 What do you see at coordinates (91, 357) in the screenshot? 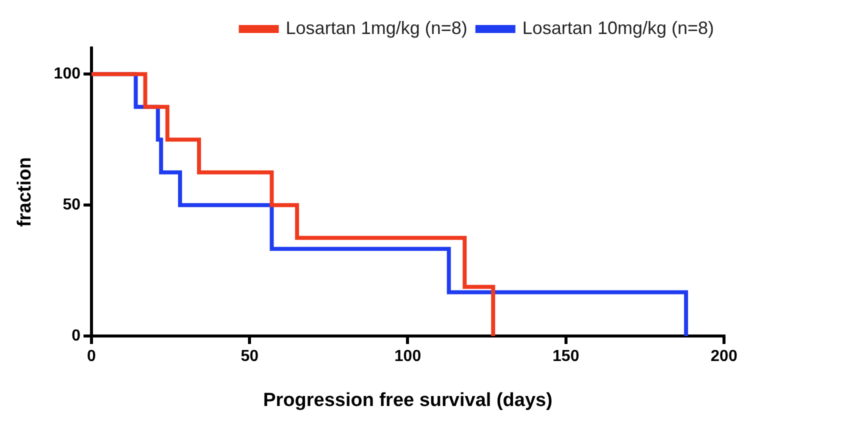
I see `x-tick-label: 0` at bounding box center [91, 357].